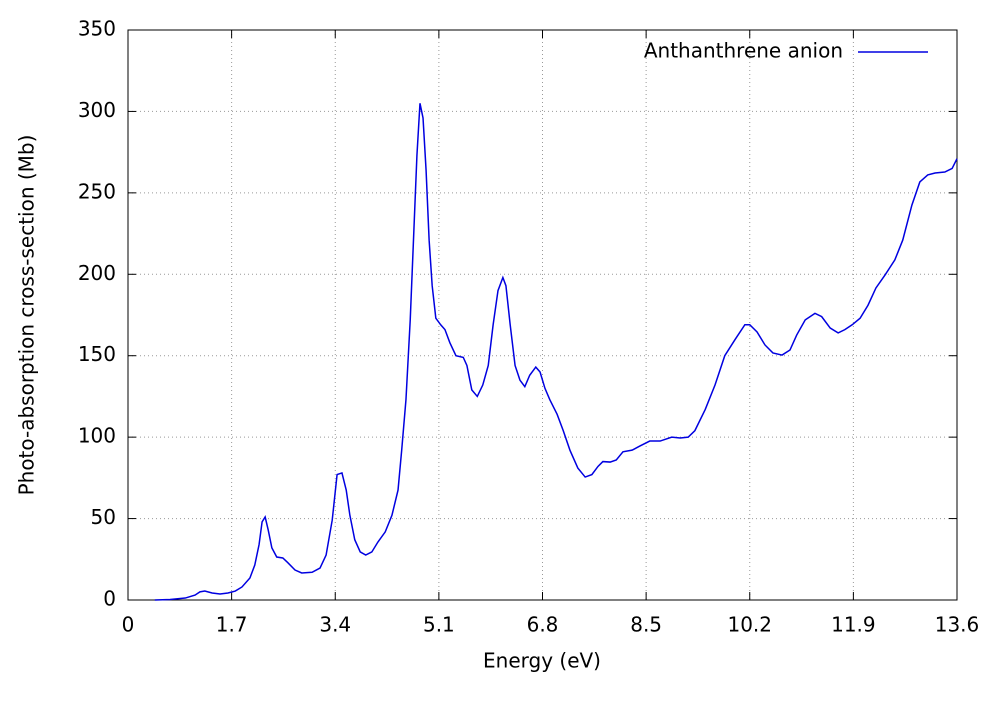 The width and height of the screenshot is (1000, 704). Describe the element at coordinates (335, 625) in the screenshot. I see `x-tick-label: 3.4` at that location.